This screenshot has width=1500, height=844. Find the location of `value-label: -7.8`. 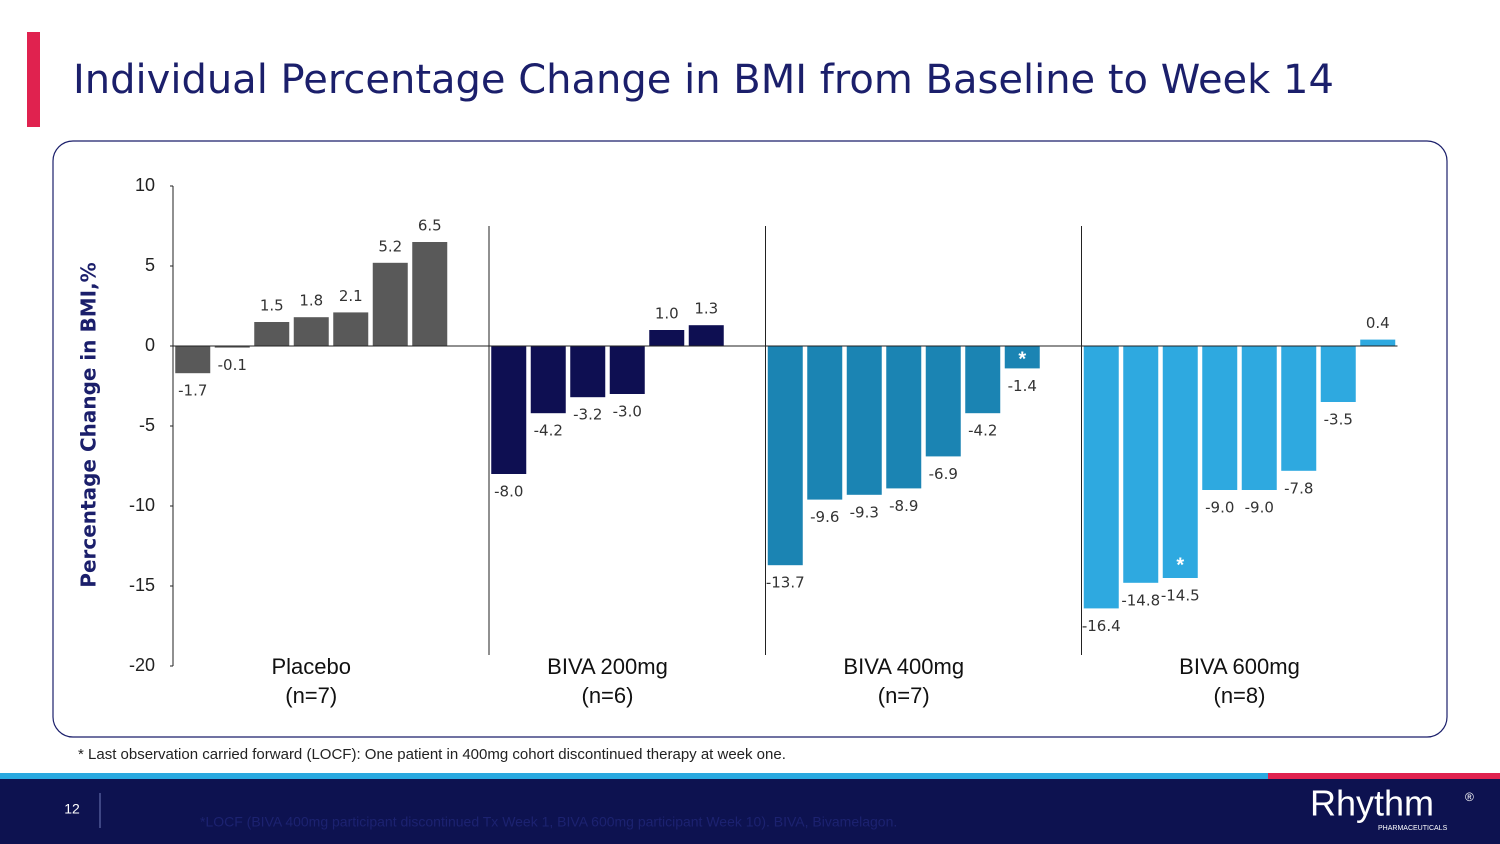

value-label: -7.8 is located at coordinates (1298, 488).